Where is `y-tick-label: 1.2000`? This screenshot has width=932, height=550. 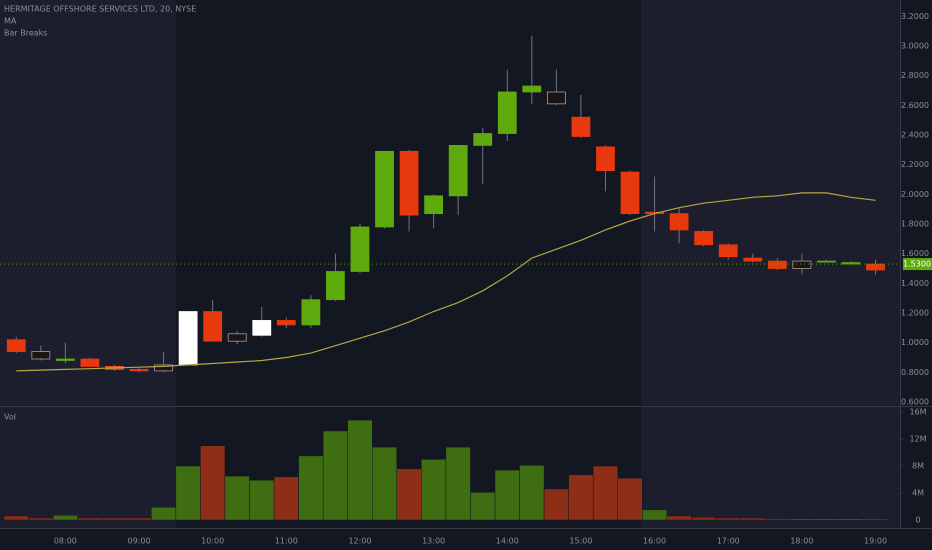 y-tick-label: 1.2000 is located at coordinates (915, 313).